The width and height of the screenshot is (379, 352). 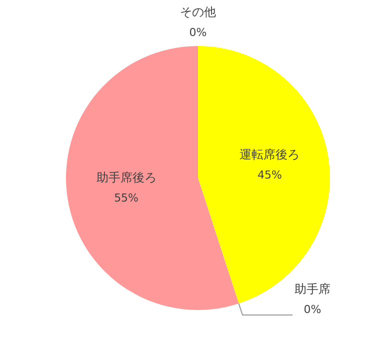 What do you see at coordinates (126, 197) in the screenshot?
I see `data-label: 55%` at bounding box center [126, 197].